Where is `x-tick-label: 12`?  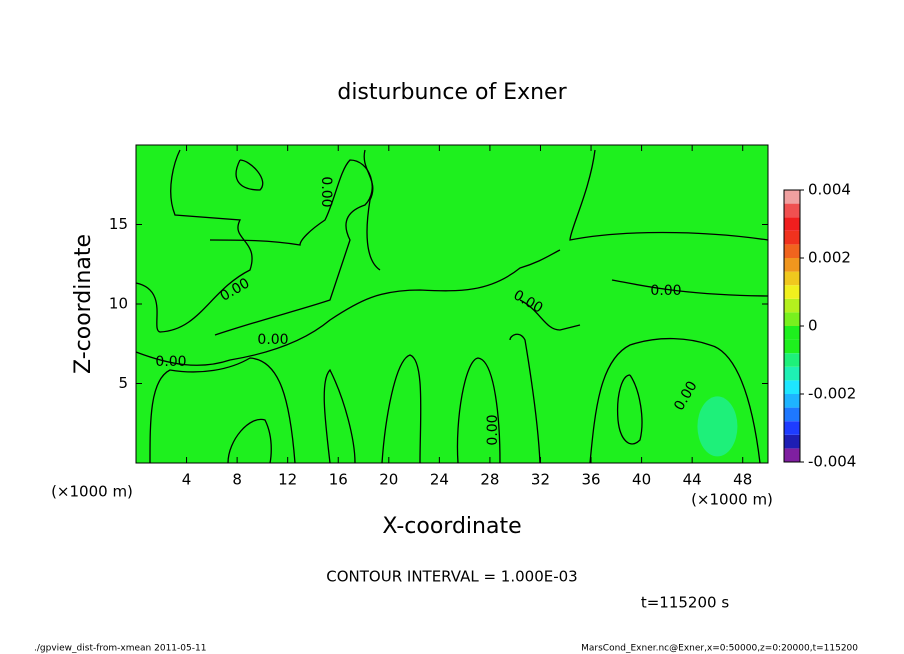
x-tick-label: 12 is located at coordinates (287, 480).